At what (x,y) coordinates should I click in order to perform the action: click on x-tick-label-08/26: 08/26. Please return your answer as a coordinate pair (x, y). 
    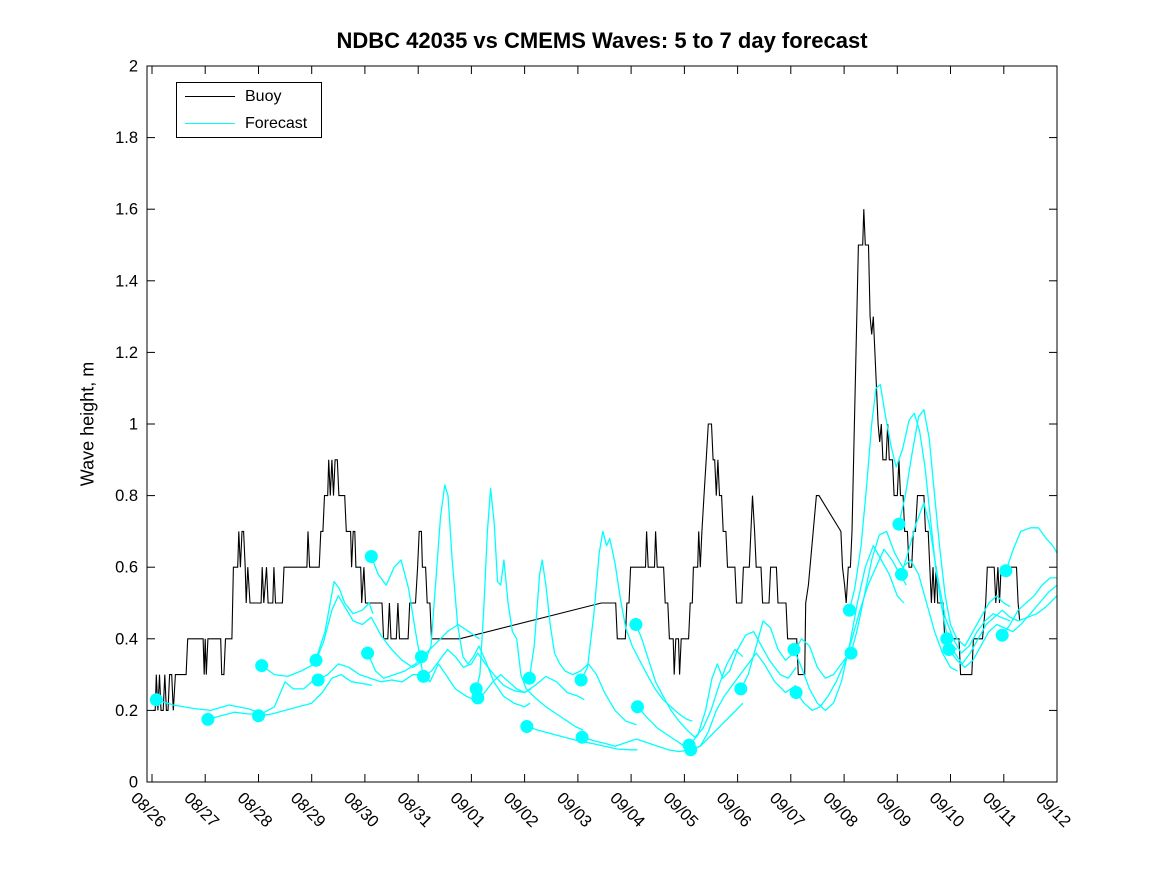
    Looking at the image, I should click on (148, 810).